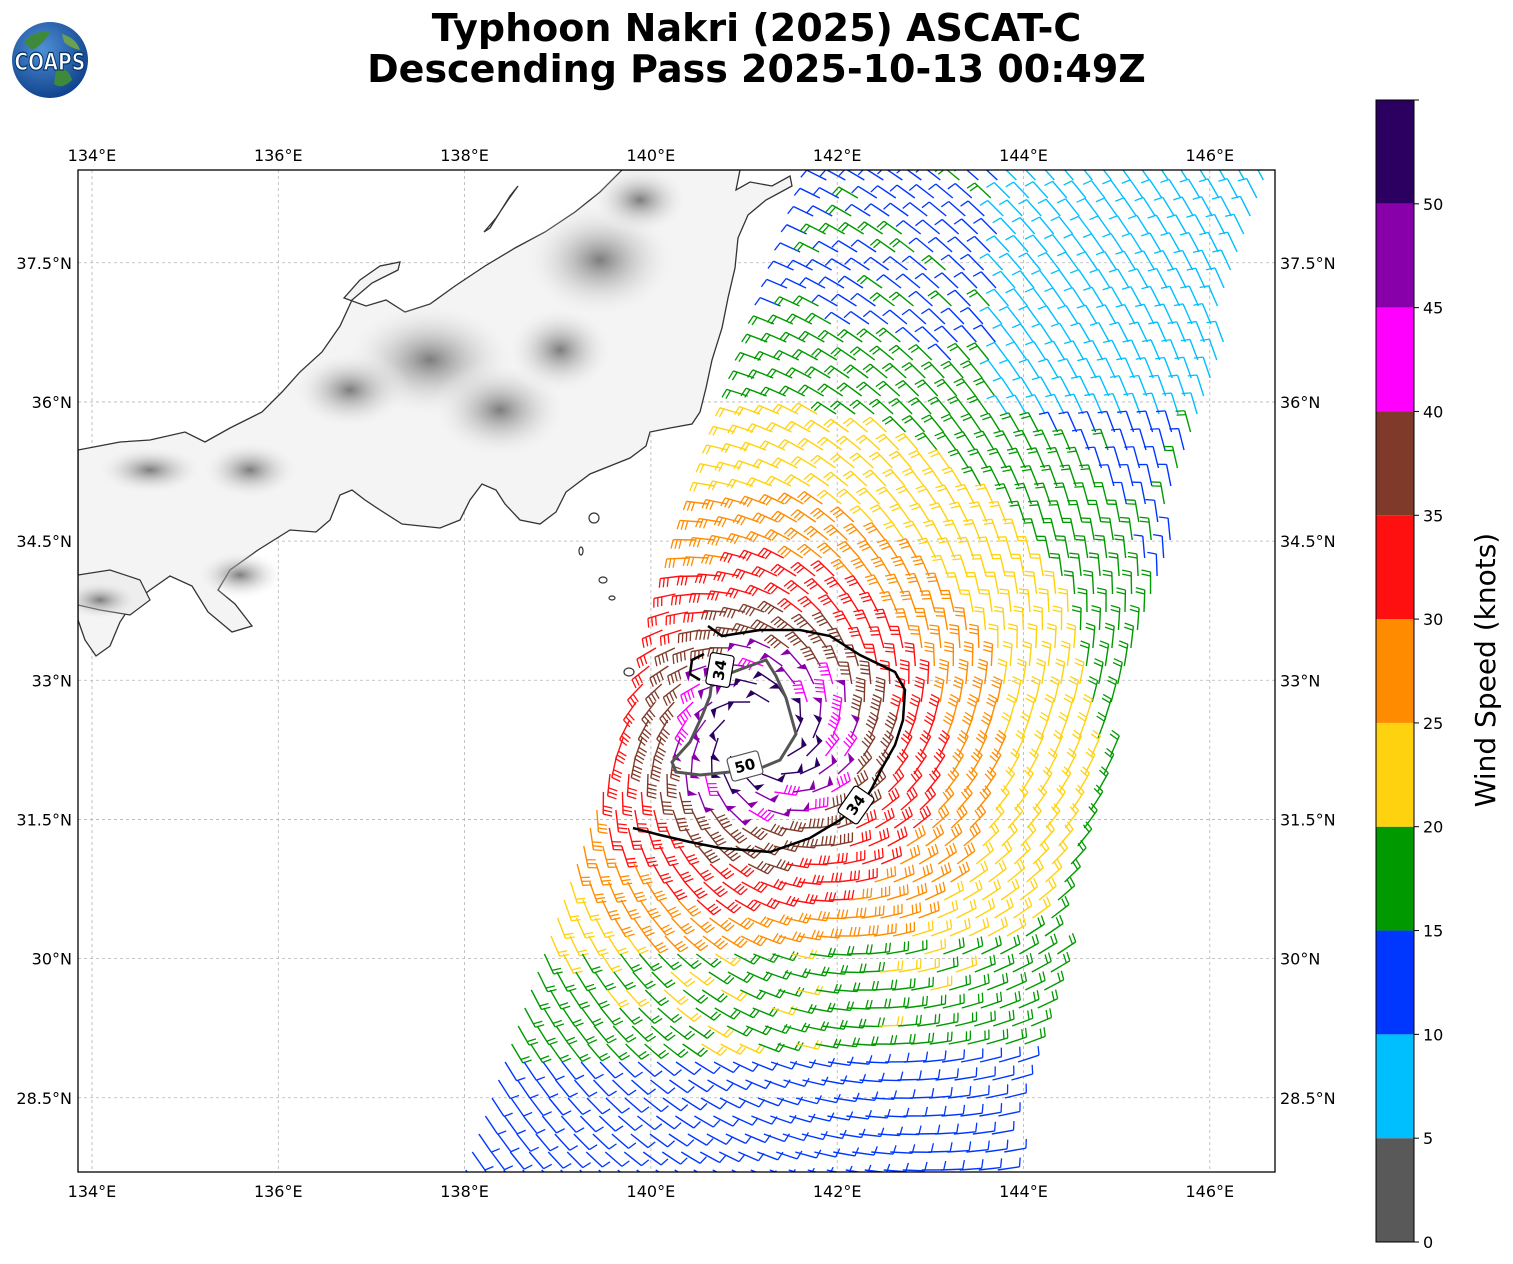 The width and height of the screenshot is (1513, 1264). Describe the element at coordinates (756, 28) in the screenshot. I see `map-title-line-1: Typhoon Nakri (2025) ASCAT-C` at that location.